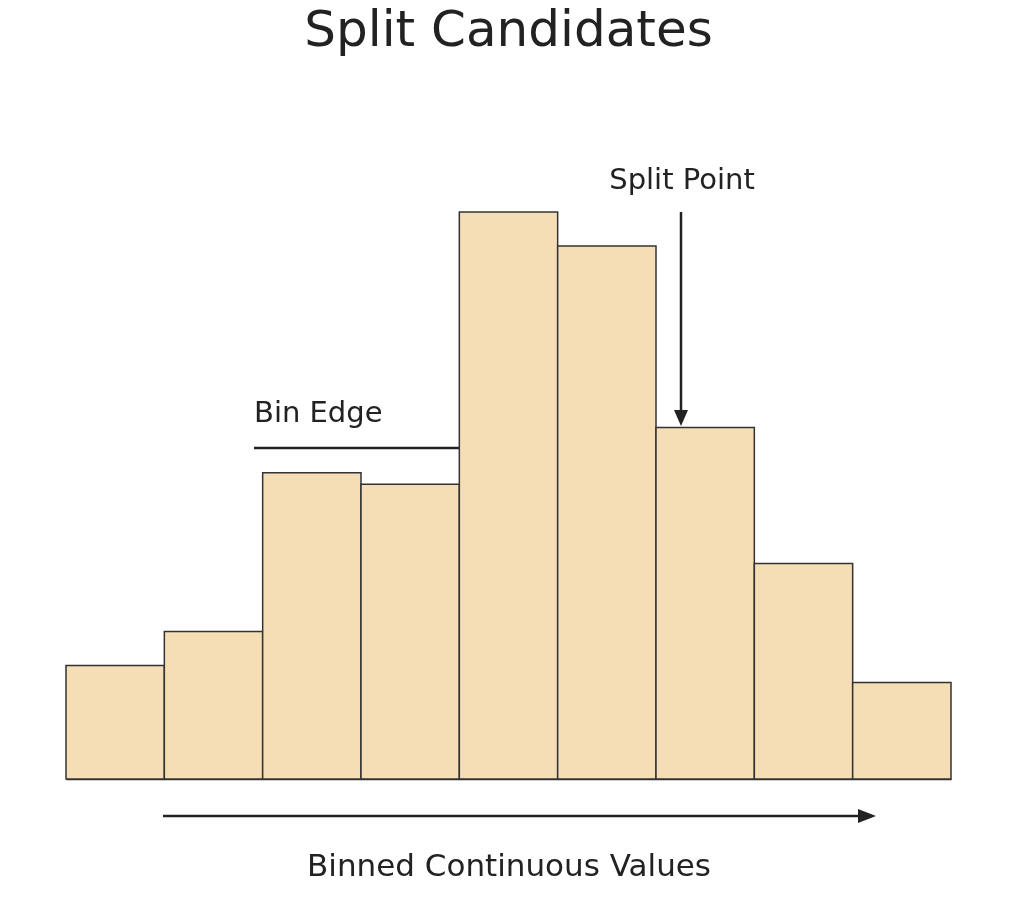 This screenshot has height=916, width=1024. I want to click on annotation: Bin Edge, so click(318, 412).